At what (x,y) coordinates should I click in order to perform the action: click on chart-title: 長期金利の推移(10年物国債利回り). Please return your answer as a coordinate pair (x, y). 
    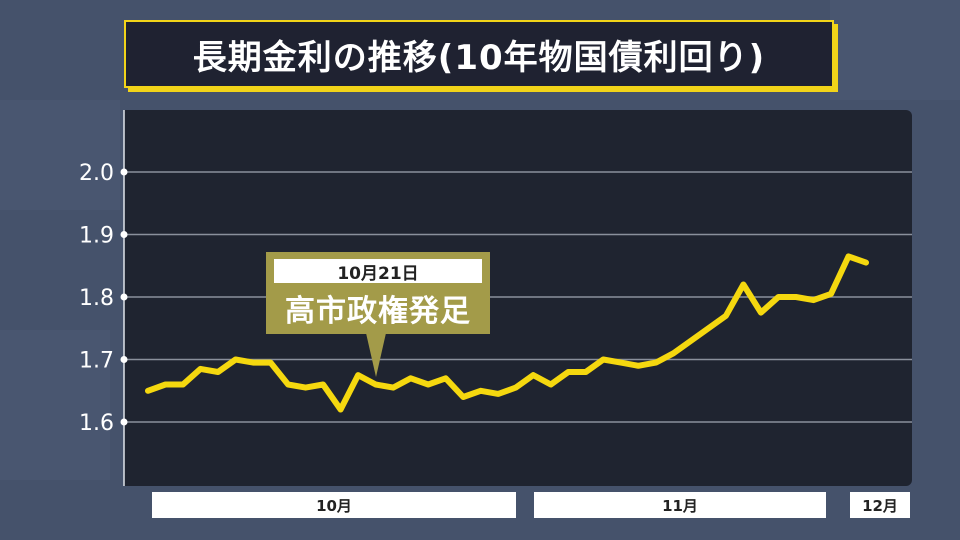
    Looking at the image, I should click on (479, 57).